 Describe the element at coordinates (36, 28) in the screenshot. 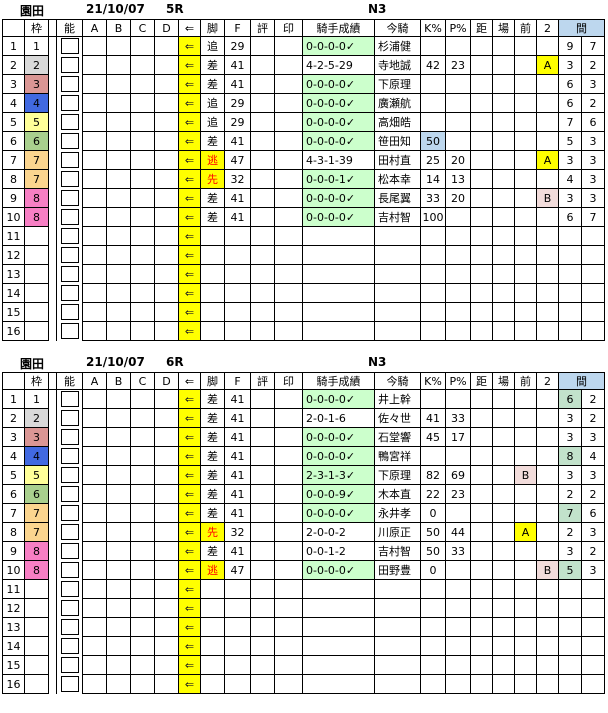

I see `column-header-1: 枠` at that location.